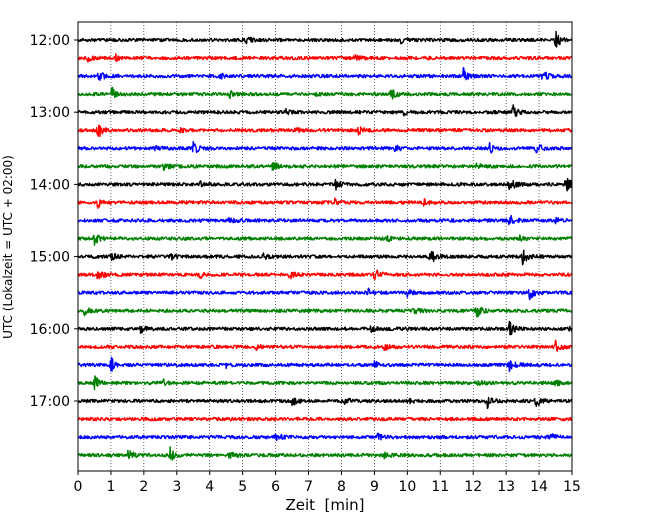 The height and width of the screenshot is (520, 650). I want to click on x-tick-label: 11, so click(440, 487).